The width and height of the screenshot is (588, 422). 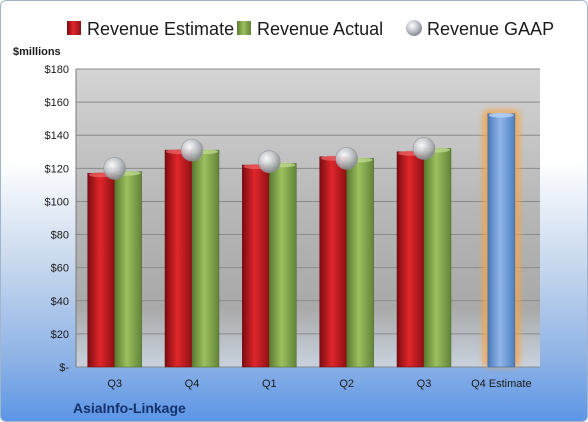 I want to click on y-tick-label: $100, so click(x=57, y=202).